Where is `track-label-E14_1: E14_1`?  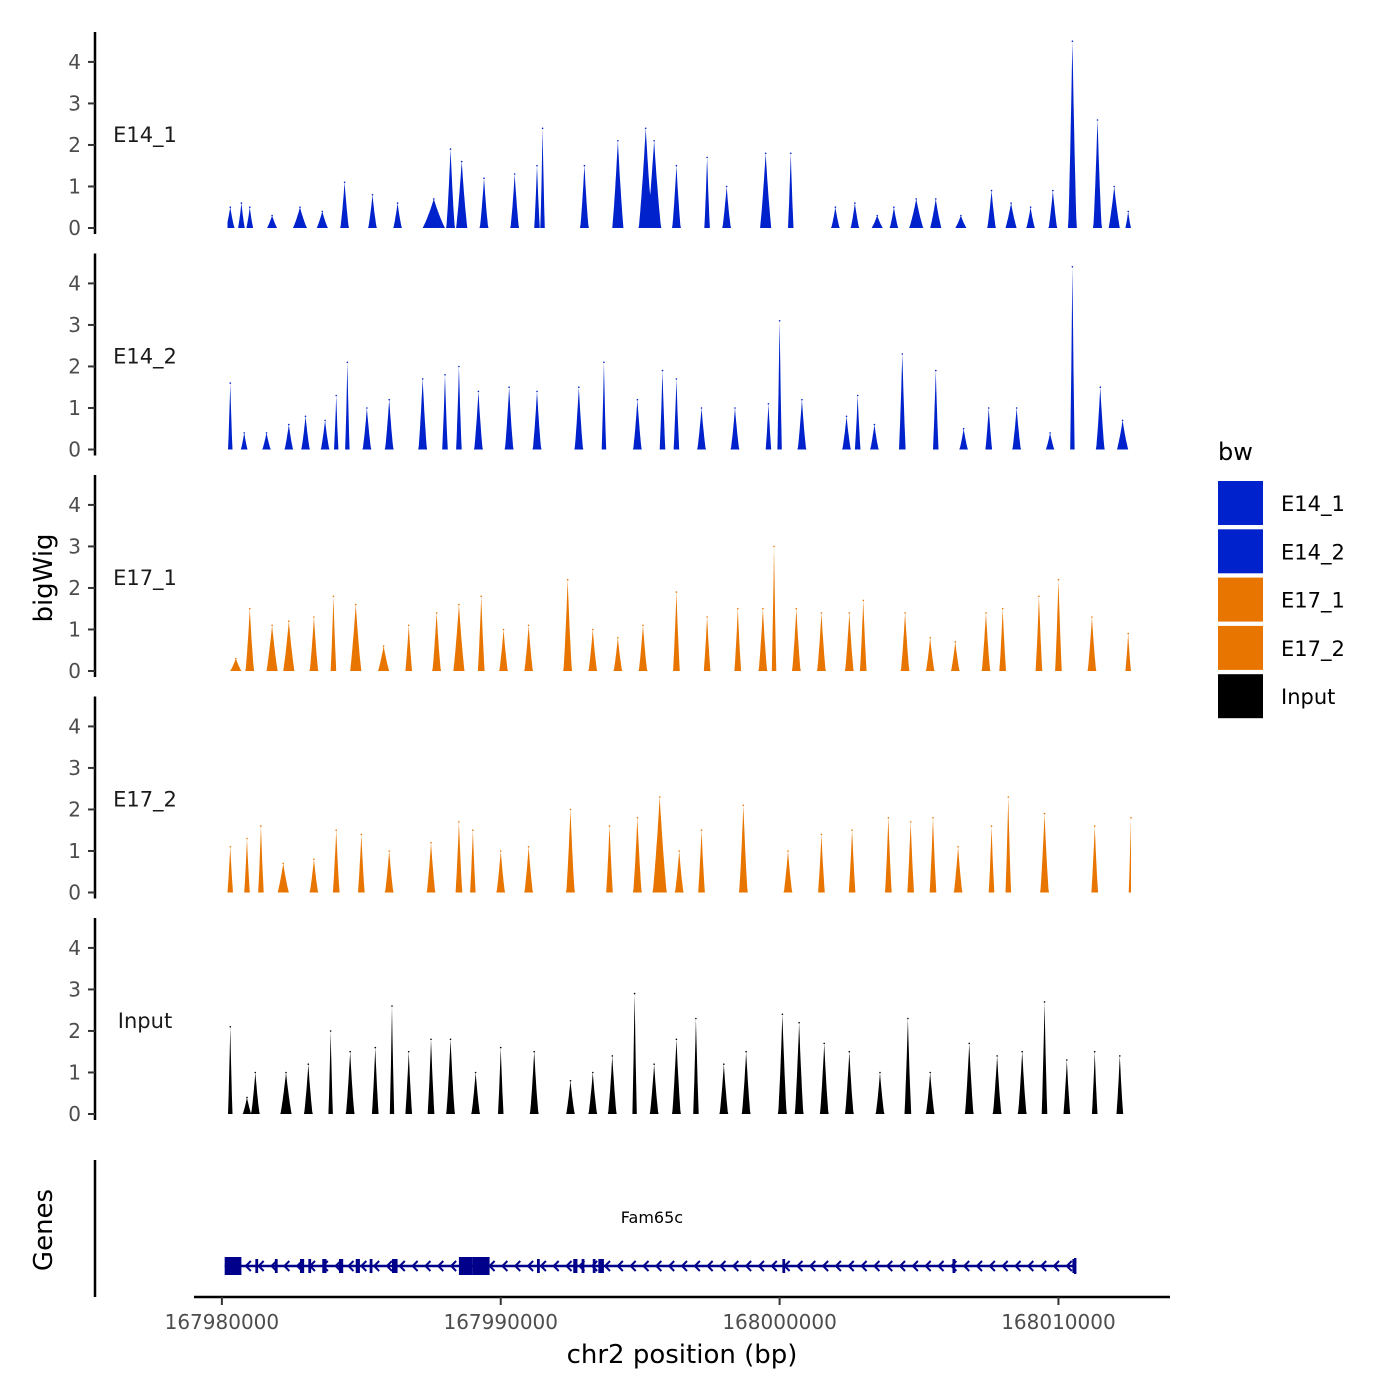 track-label-E14_1: E14_1 is located at coordinates (145, 135).